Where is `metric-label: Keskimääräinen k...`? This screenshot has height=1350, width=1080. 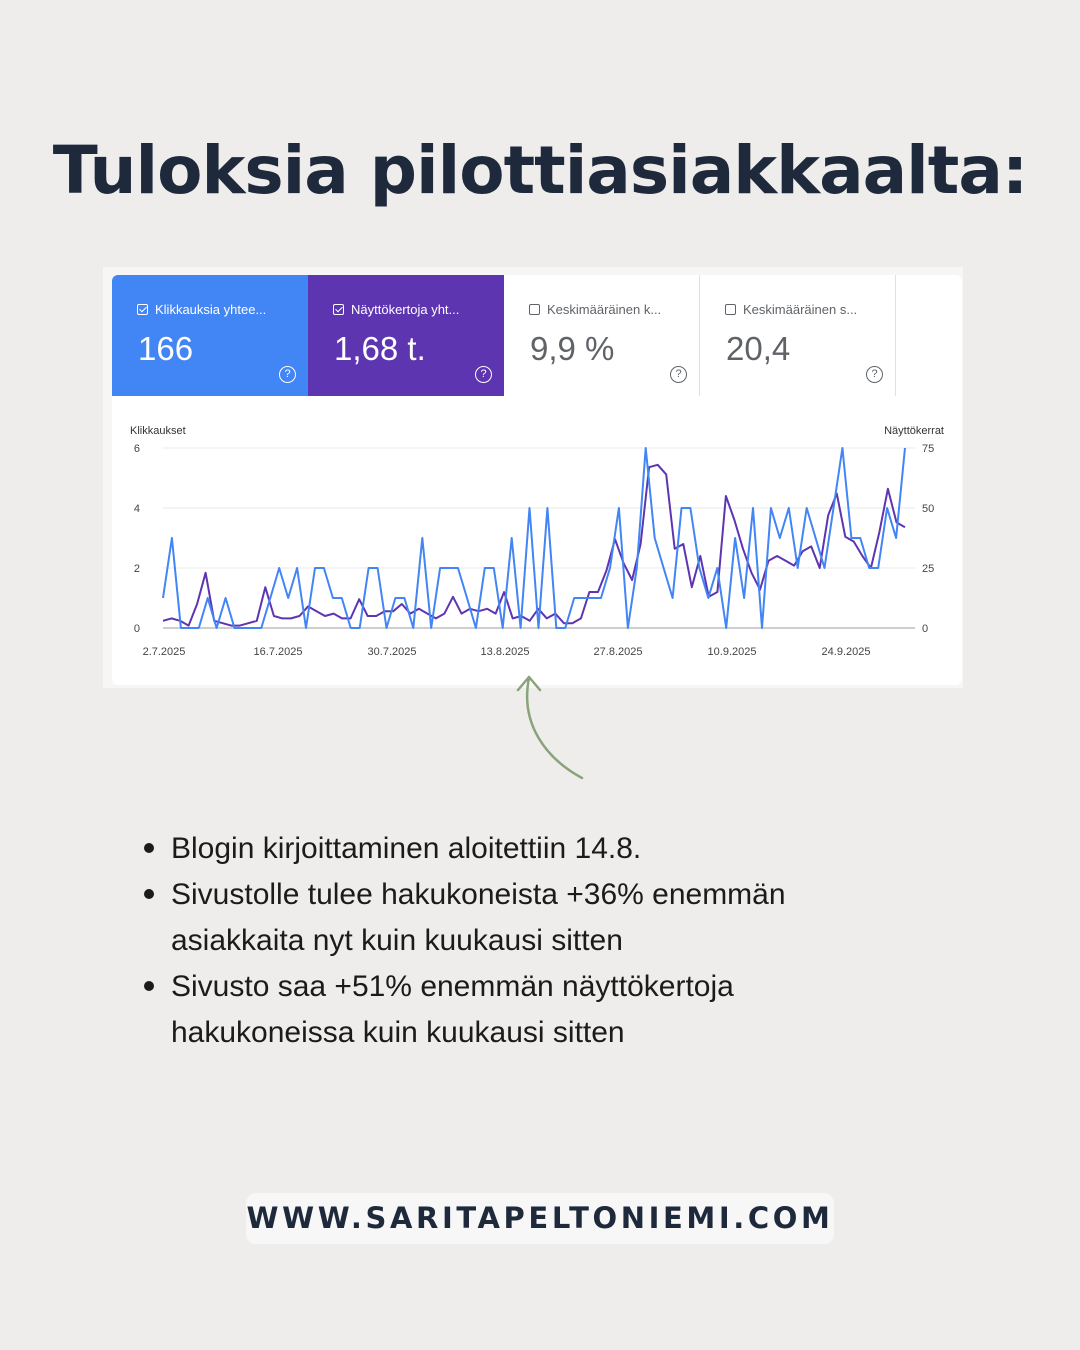 metric-label: Keskimääräinen k... is located at coordinates (604, 309).